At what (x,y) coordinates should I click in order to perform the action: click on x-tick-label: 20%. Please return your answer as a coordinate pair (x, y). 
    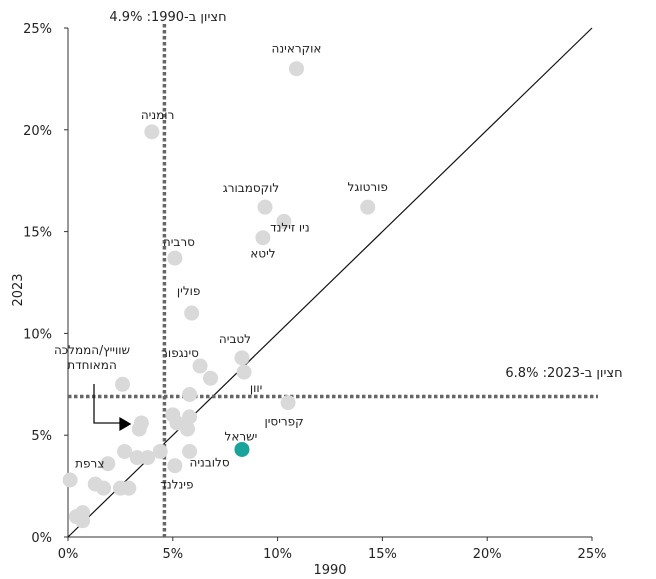
    Looking at the image, I should click on (487, 554).